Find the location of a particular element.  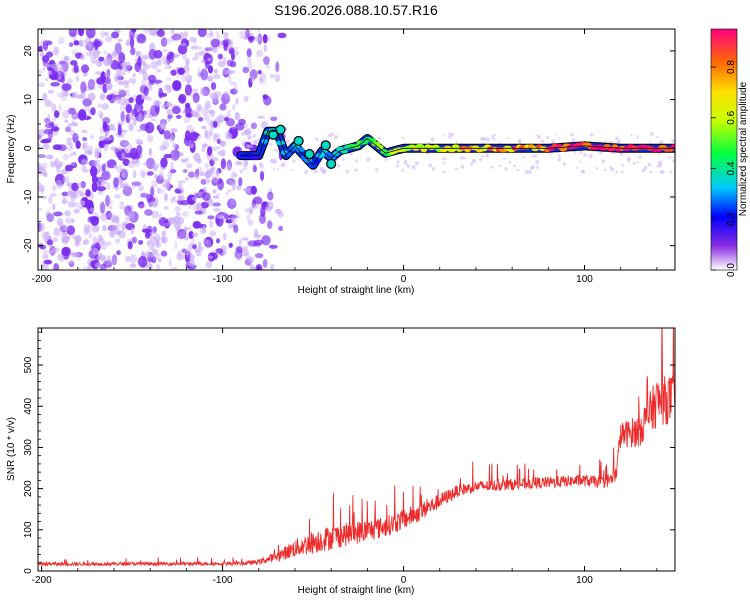

snr-x-label: Height of straight line (km) is located at coordinates (356, 590).